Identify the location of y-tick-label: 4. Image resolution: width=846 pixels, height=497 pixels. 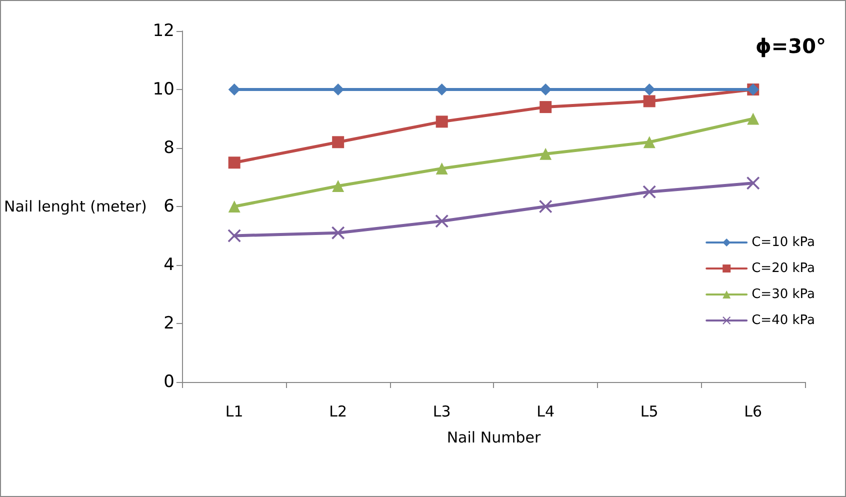
(169, 265).